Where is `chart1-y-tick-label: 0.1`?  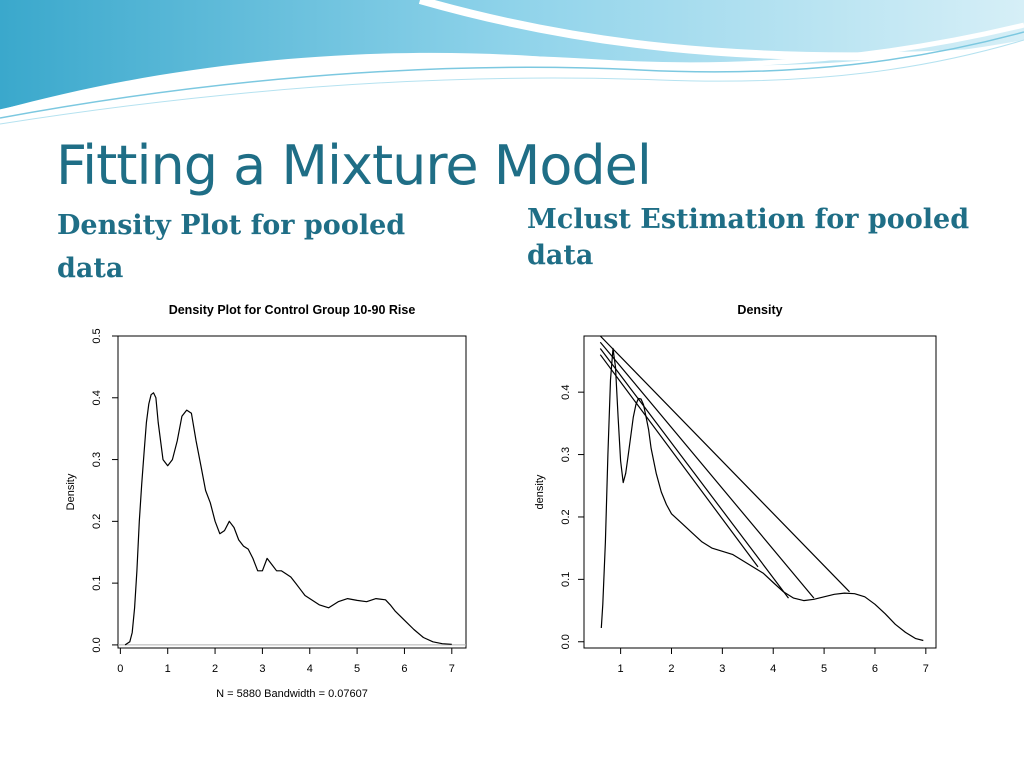 chart1-y-tick-label: 0.1 is located at coordinates (97, 582).